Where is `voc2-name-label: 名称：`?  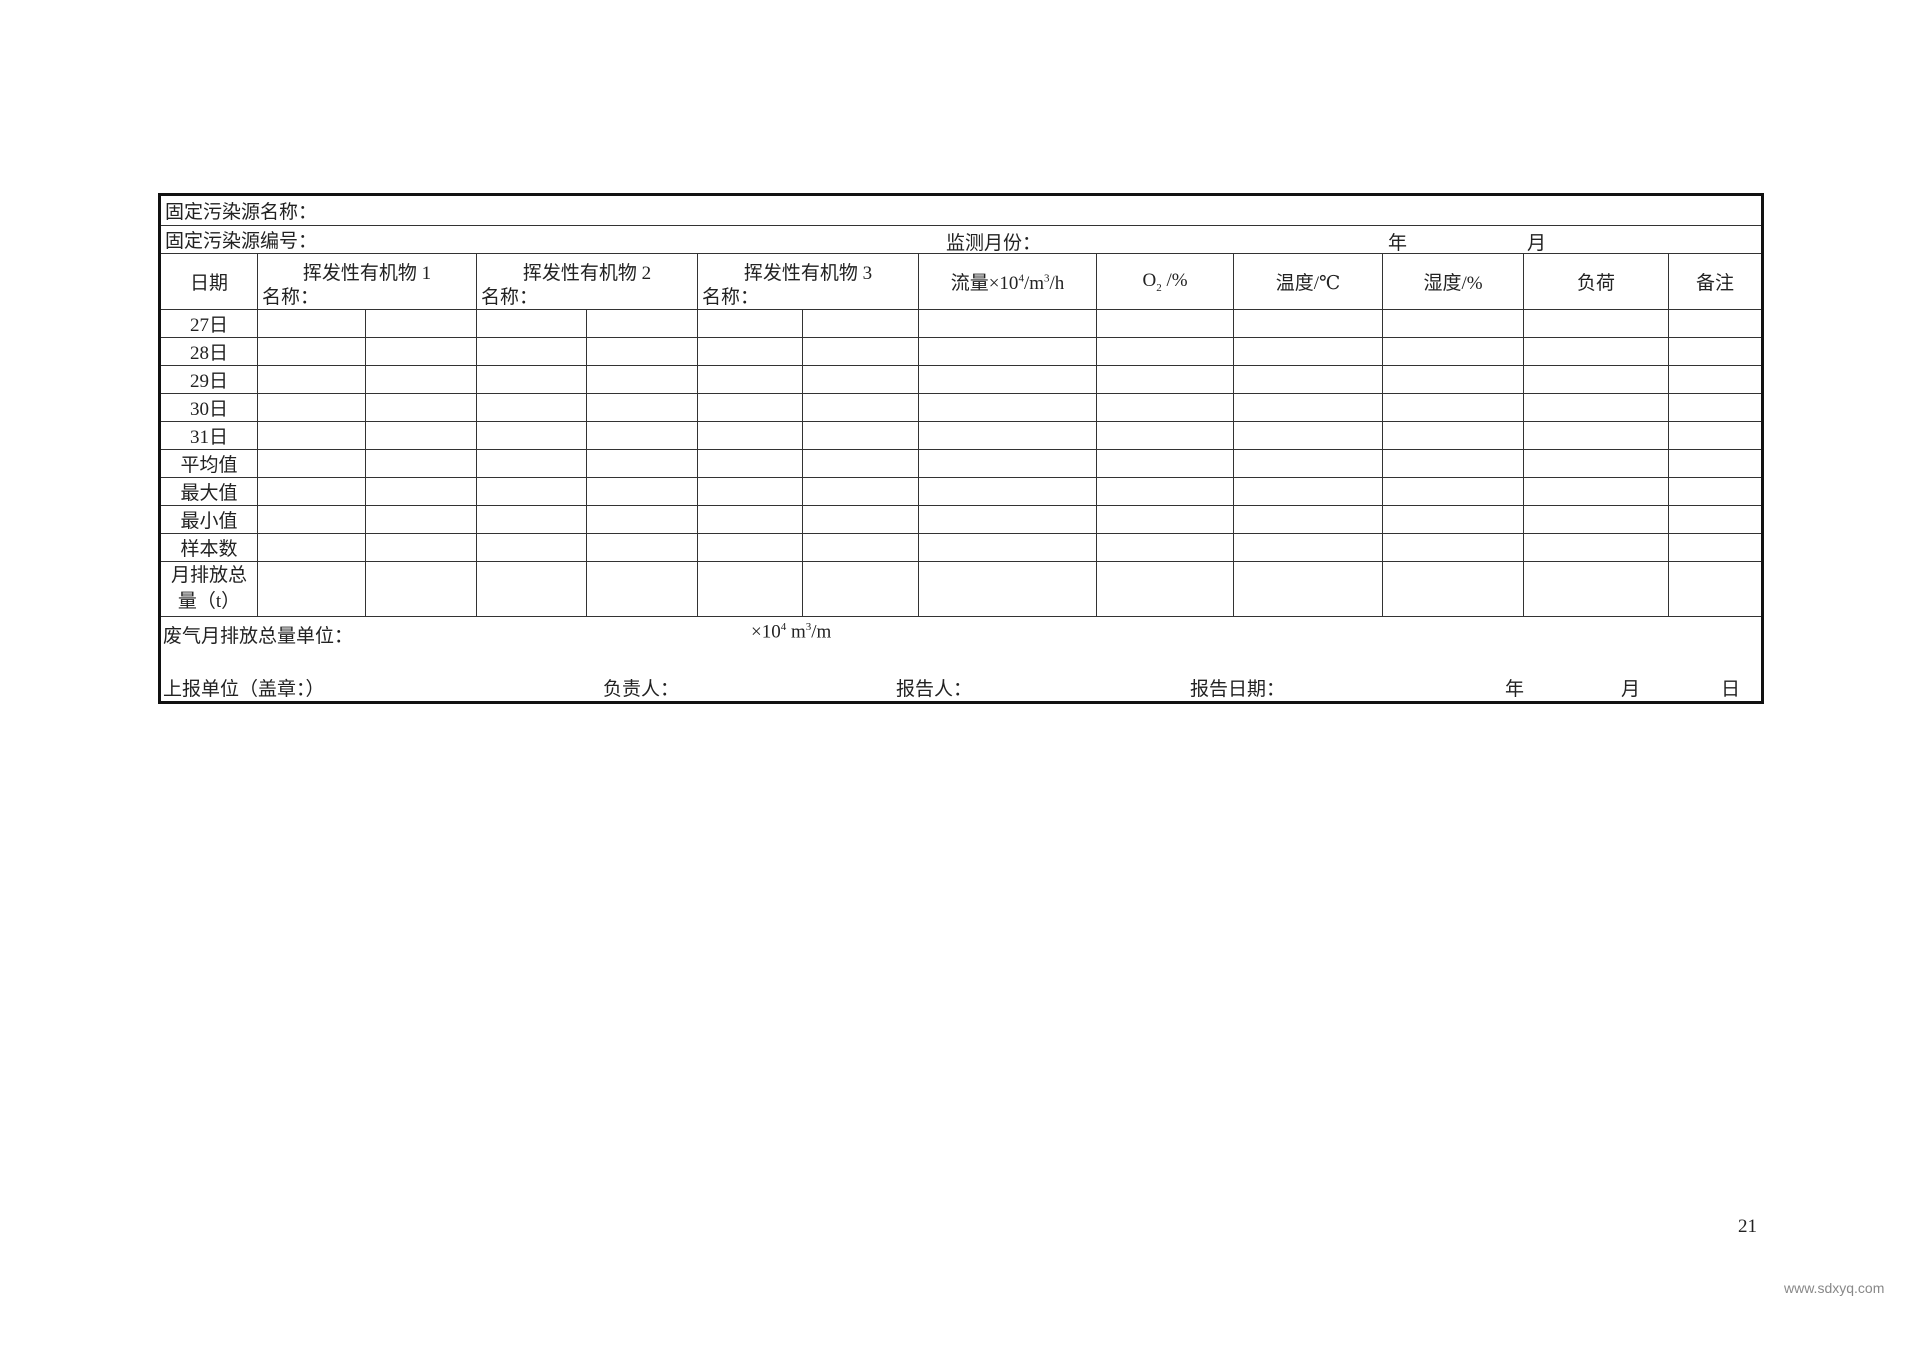
voc2-name-label: 名称： is located at coordinates (510, 297).